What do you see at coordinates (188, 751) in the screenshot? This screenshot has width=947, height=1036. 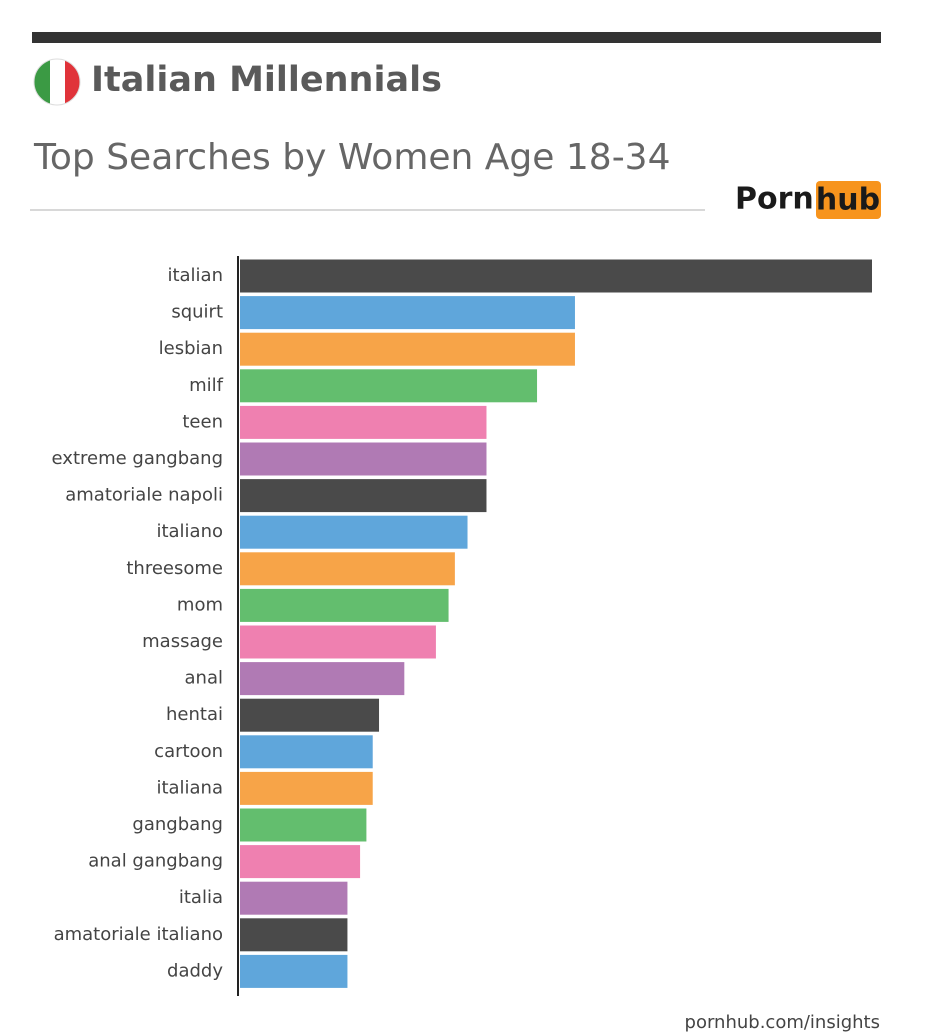 I see `y-tick-label: cartoon` at bounding box center [188, 751].